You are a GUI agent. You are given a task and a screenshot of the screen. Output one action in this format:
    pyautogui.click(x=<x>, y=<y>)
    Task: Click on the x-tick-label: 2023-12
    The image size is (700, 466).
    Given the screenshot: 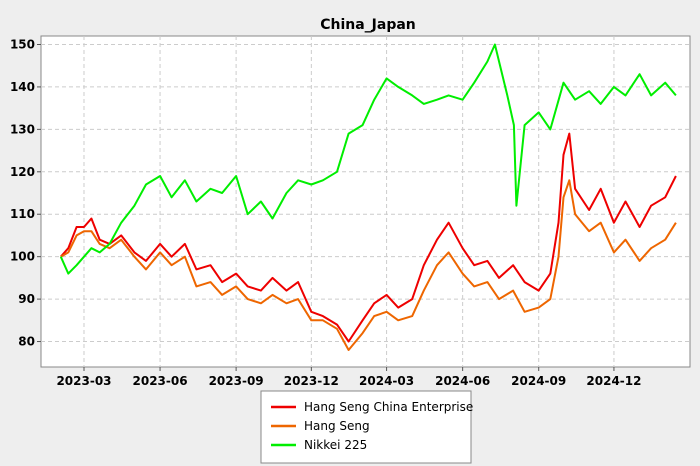 What is the action you would take?
    pyautogui.click(x=311, y=381)
    